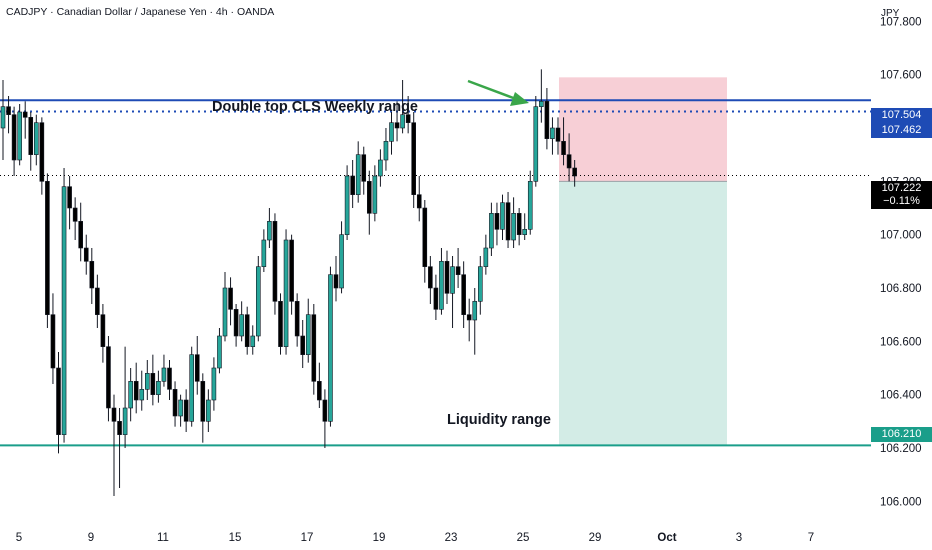 This screenshot has height=550, width=932. Describe the element at coordinates (901, 396) in the screenshot. I see `y-tick-label: 106.400` at that location.